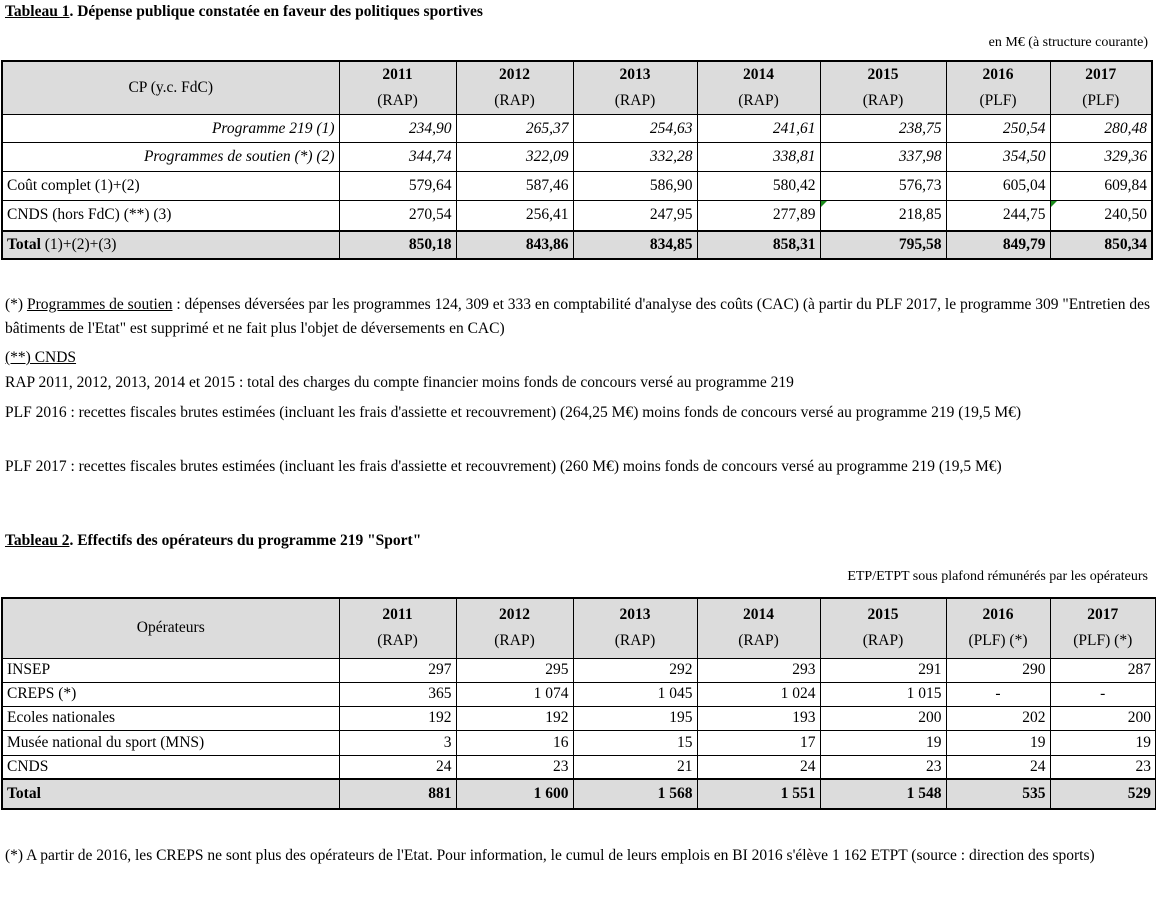 Image resolution: width=1156 pixels, height=897 pixels. Describe the element at coordinates (170, 694) in the screenshot. I see `row-label: CREPS (*)` at that location.